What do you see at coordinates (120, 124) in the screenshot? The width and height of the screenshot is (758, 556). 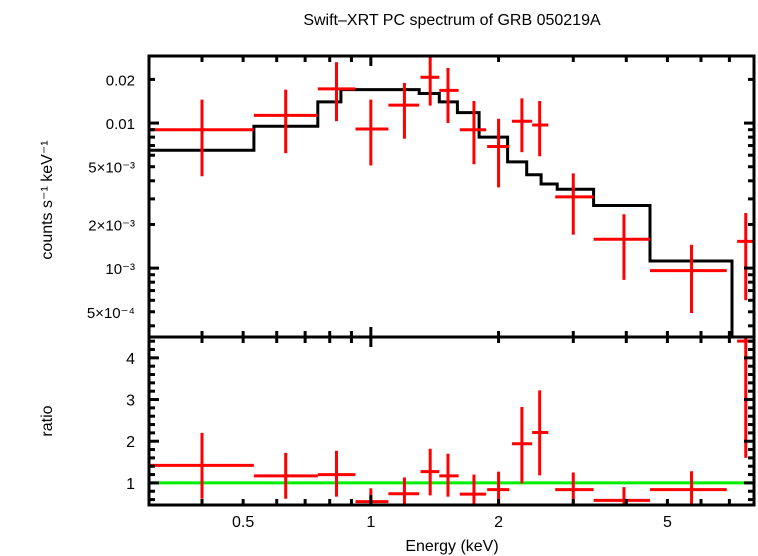 I see `y-tick-label: 0.01` at bounding box center [120, 124].